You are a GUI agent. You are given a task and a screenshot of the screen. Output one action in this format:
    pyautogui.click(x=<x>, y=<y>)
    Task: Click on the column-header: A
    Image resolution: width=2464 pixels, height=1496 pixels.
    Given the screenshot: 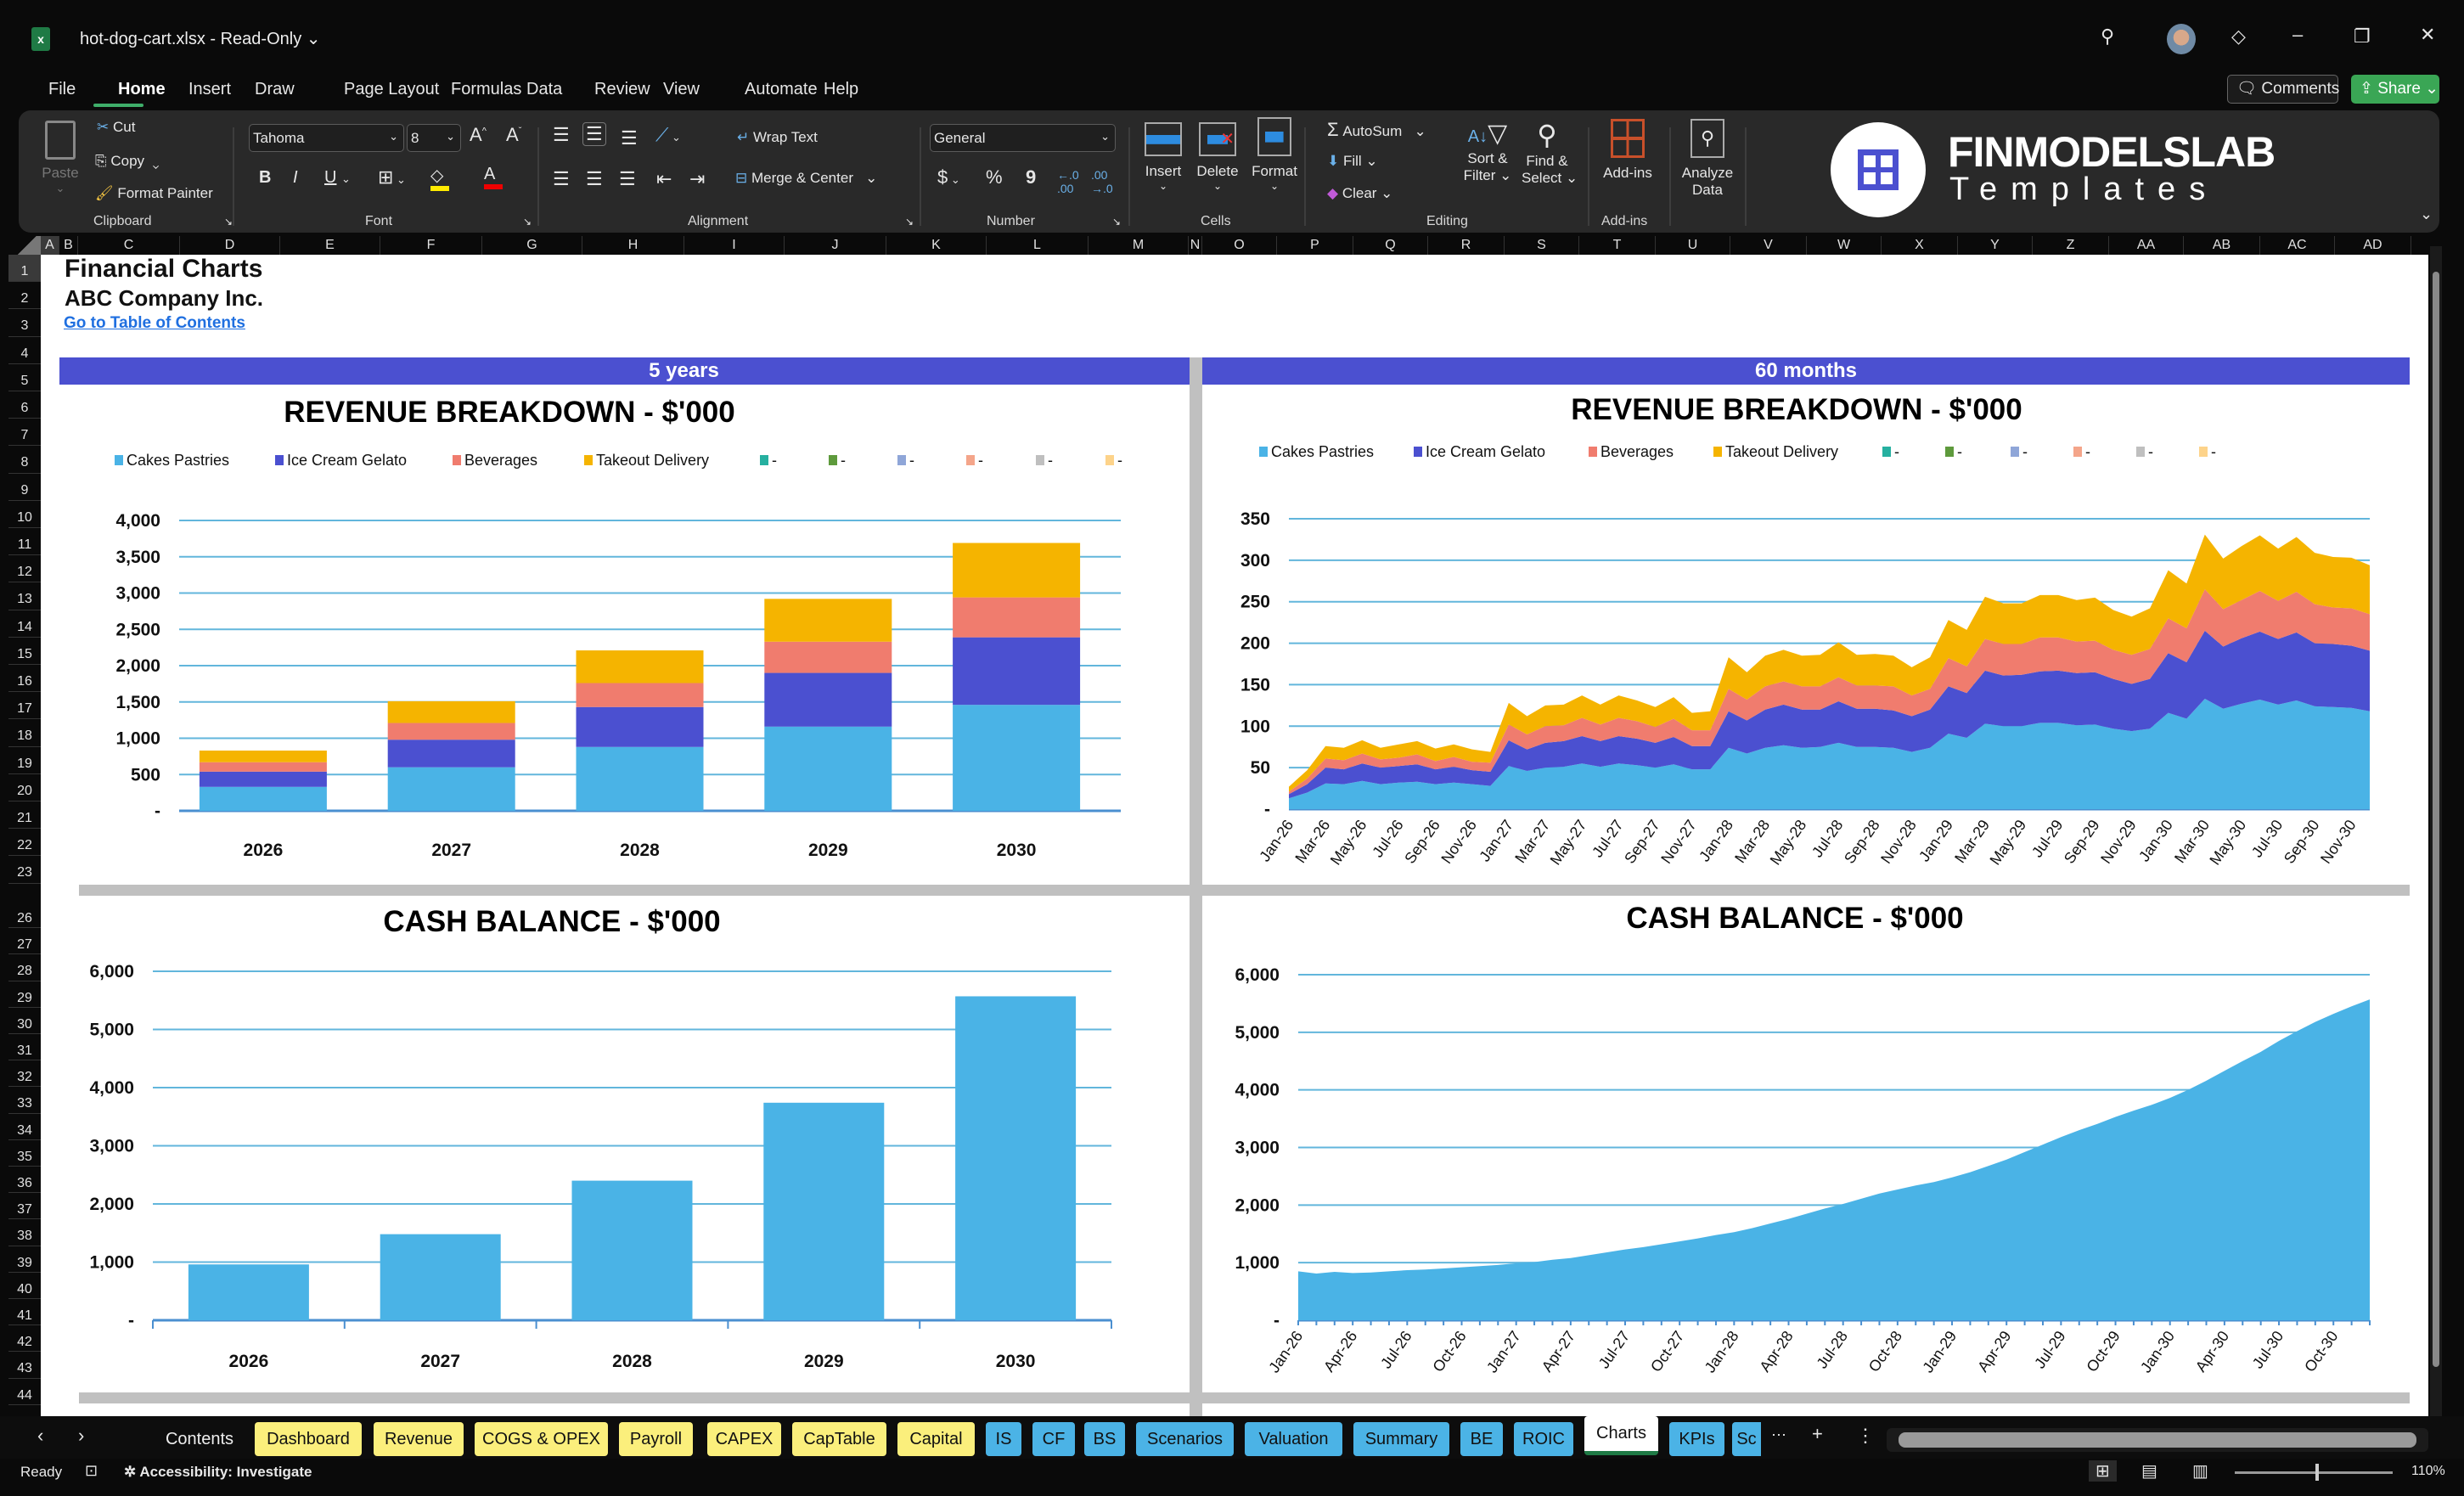 What is the action you would take?
    pyautogui.click(x=50, y=245)
    